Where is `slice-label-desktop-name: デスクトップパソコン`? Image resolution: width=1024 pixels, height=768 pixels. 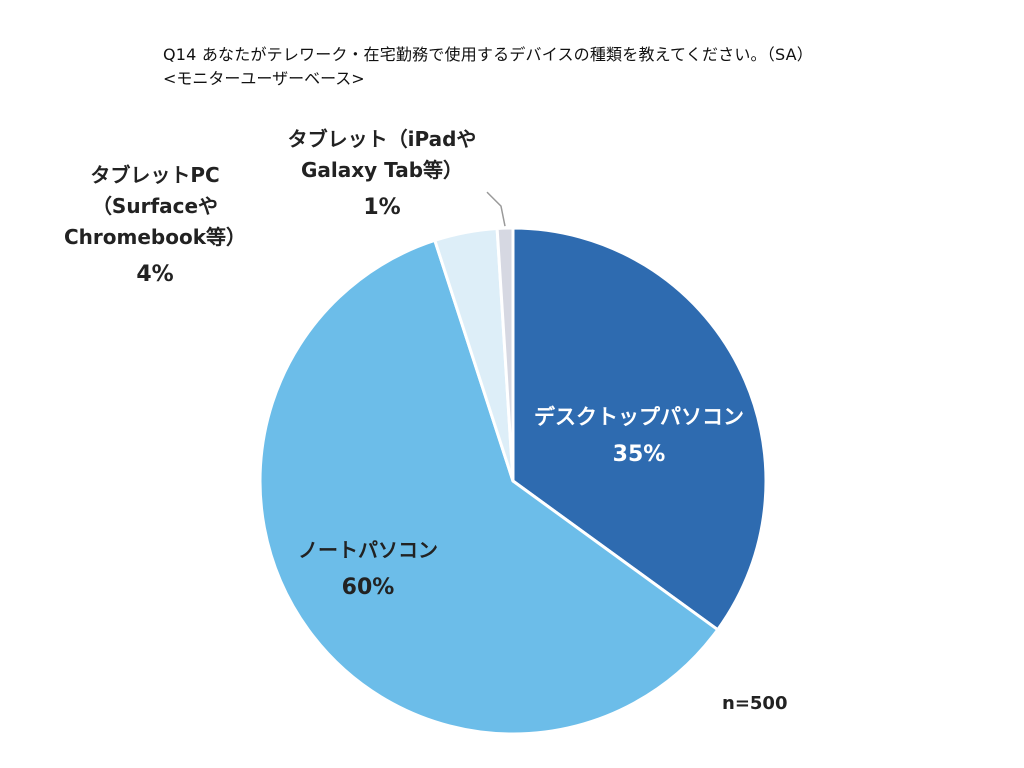 slice-label-desktop-name: デスクトップパソコン is located at coordinates (639, 417).